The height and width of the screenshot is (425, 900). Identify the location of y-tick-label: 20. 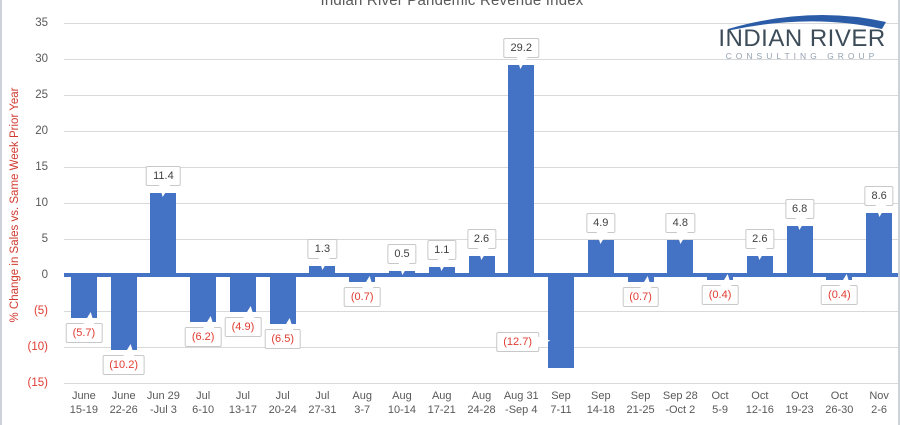
(41, 131).